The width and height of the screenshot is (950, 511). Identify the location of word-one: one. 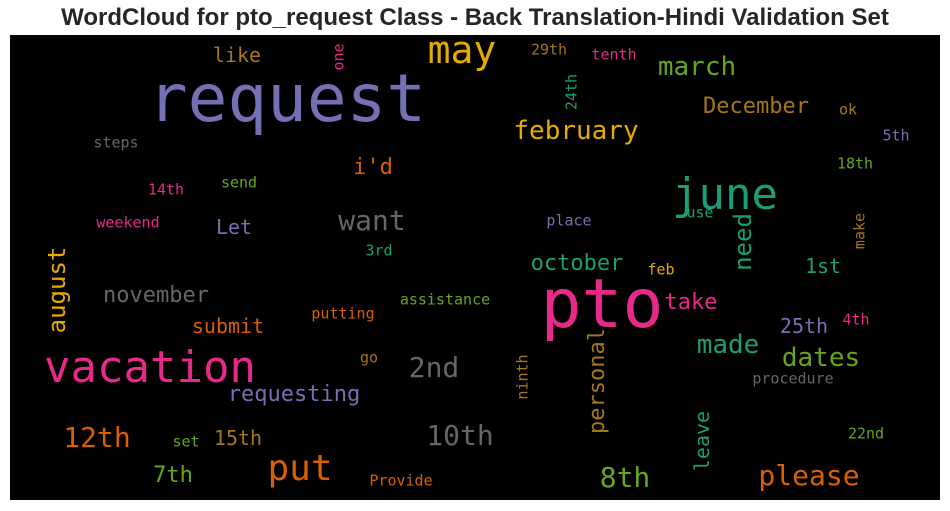
(338, 57).